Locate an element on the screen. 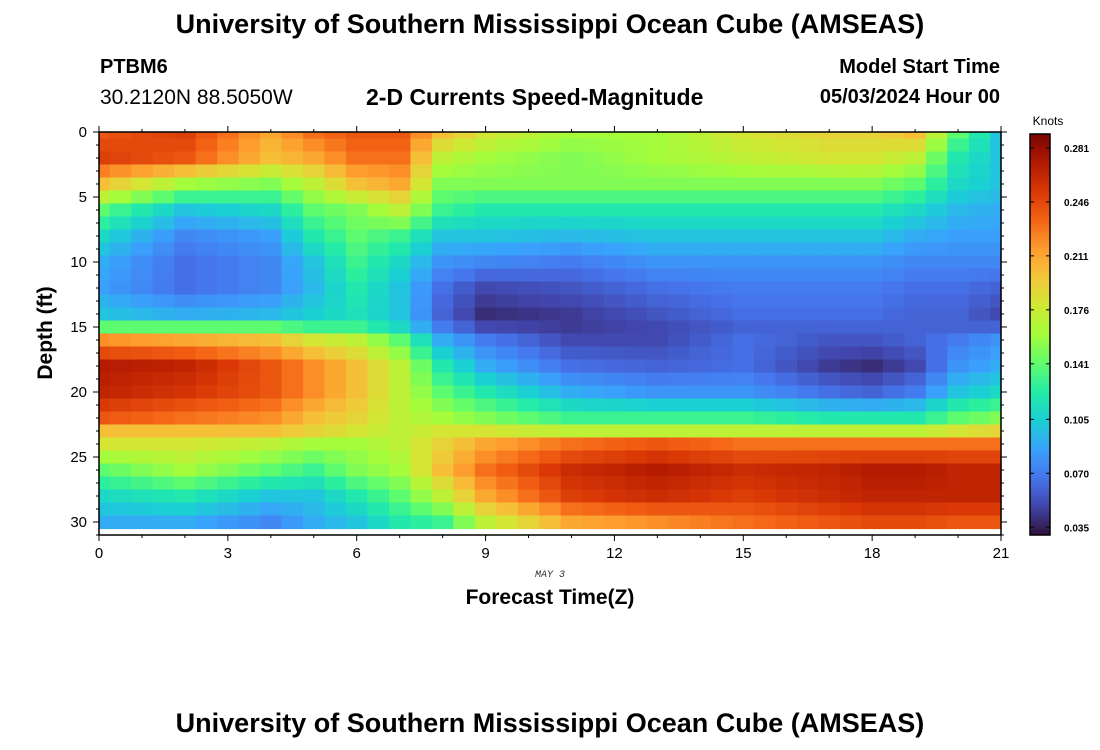 The width and height of the screenshot is (1100, 750). y-tick-label: 30 is located at coordinates (78, 522).